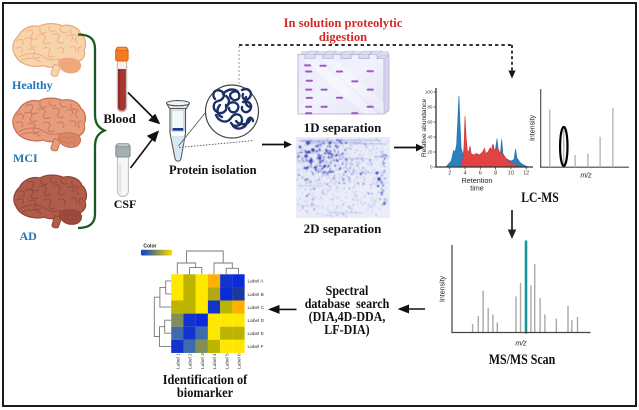 The height and width of the screenshot is (410, 639). What do you see at coordinates (256, 308) in the screenshot?
I see `svg-text: Label C` at bounding box center [256, 308].